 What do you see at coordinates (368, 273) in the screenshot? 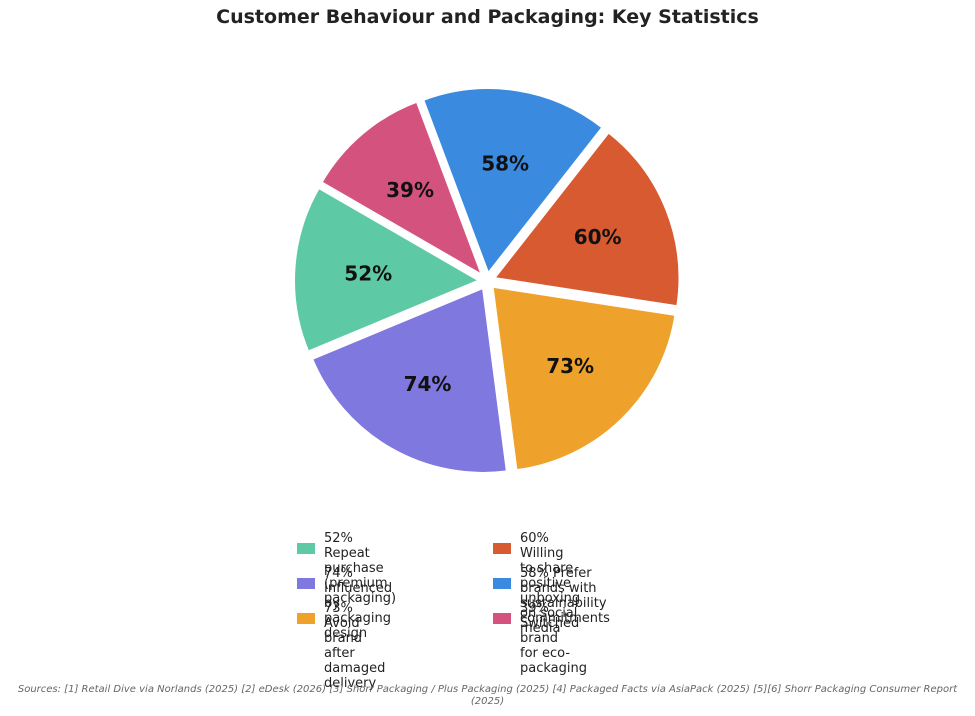
I see `slice-value-label: 52%` at bounding box center [368, 273].